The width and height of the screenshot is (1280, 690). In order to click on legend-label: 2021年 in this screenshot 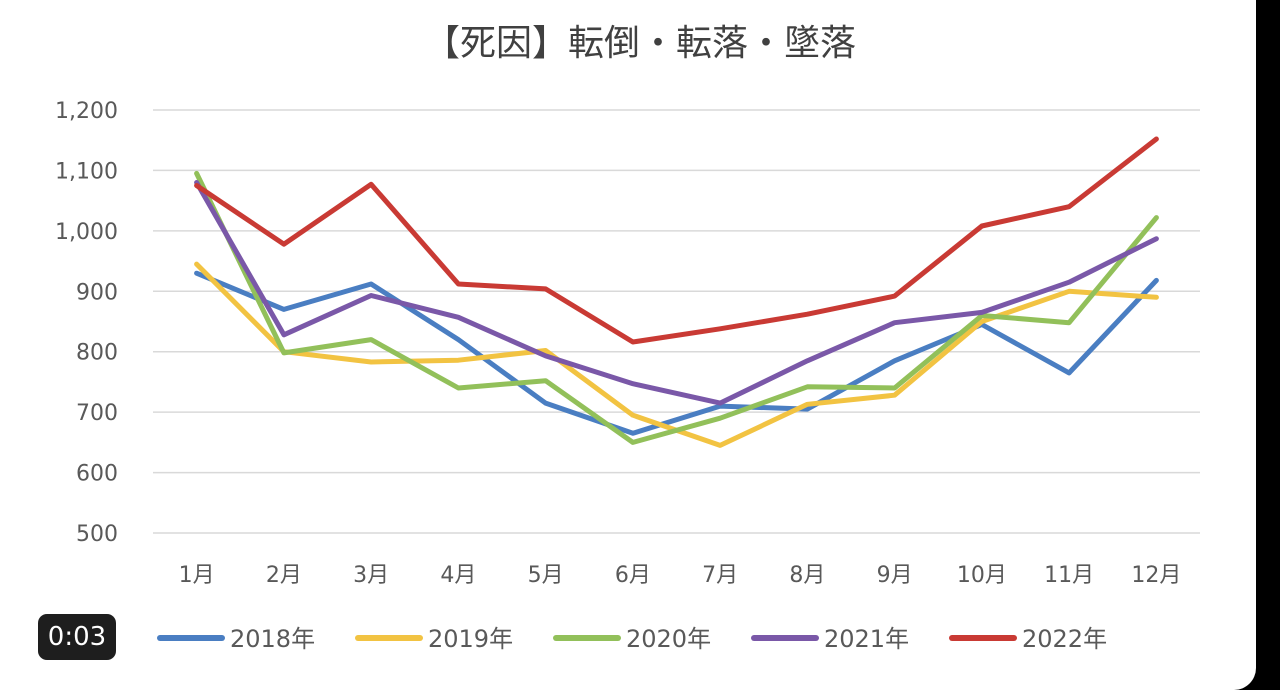, I will do `click(866, 639)`.